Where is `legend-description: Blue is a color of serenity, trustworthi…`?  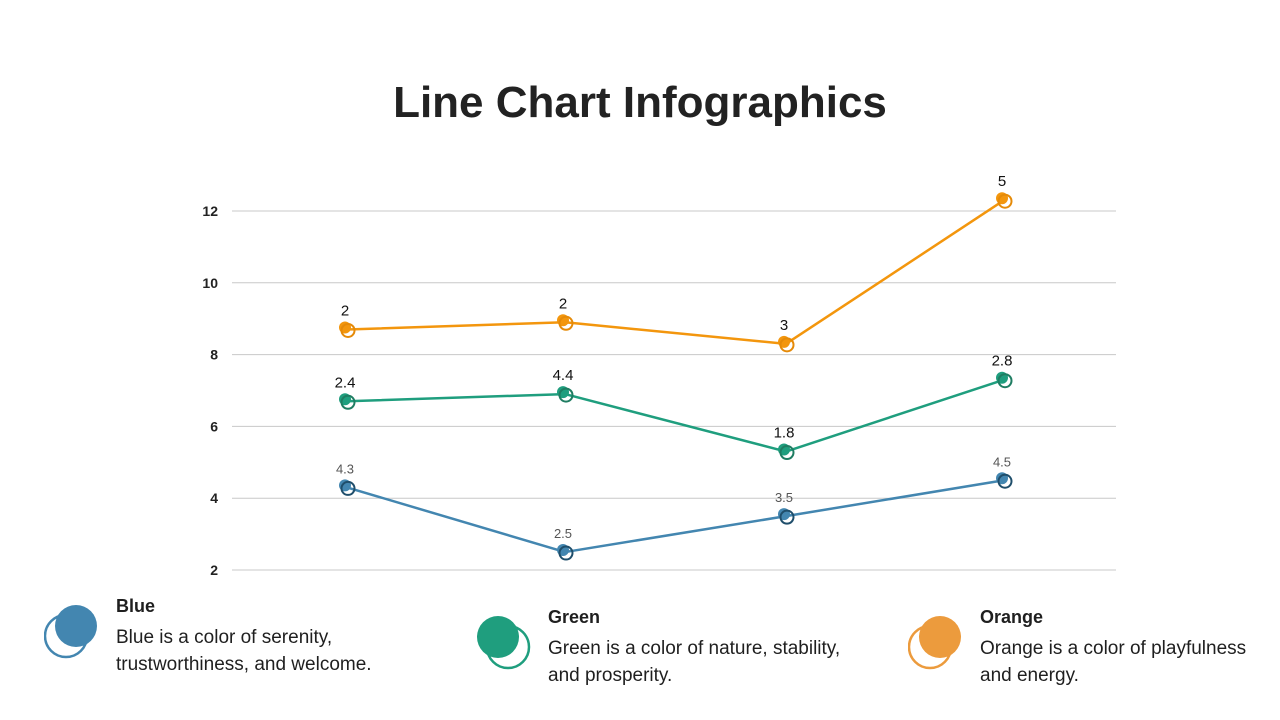 legend-description: Blue is a color of serenity, trustworthi… is located at coordinates (244, 651).